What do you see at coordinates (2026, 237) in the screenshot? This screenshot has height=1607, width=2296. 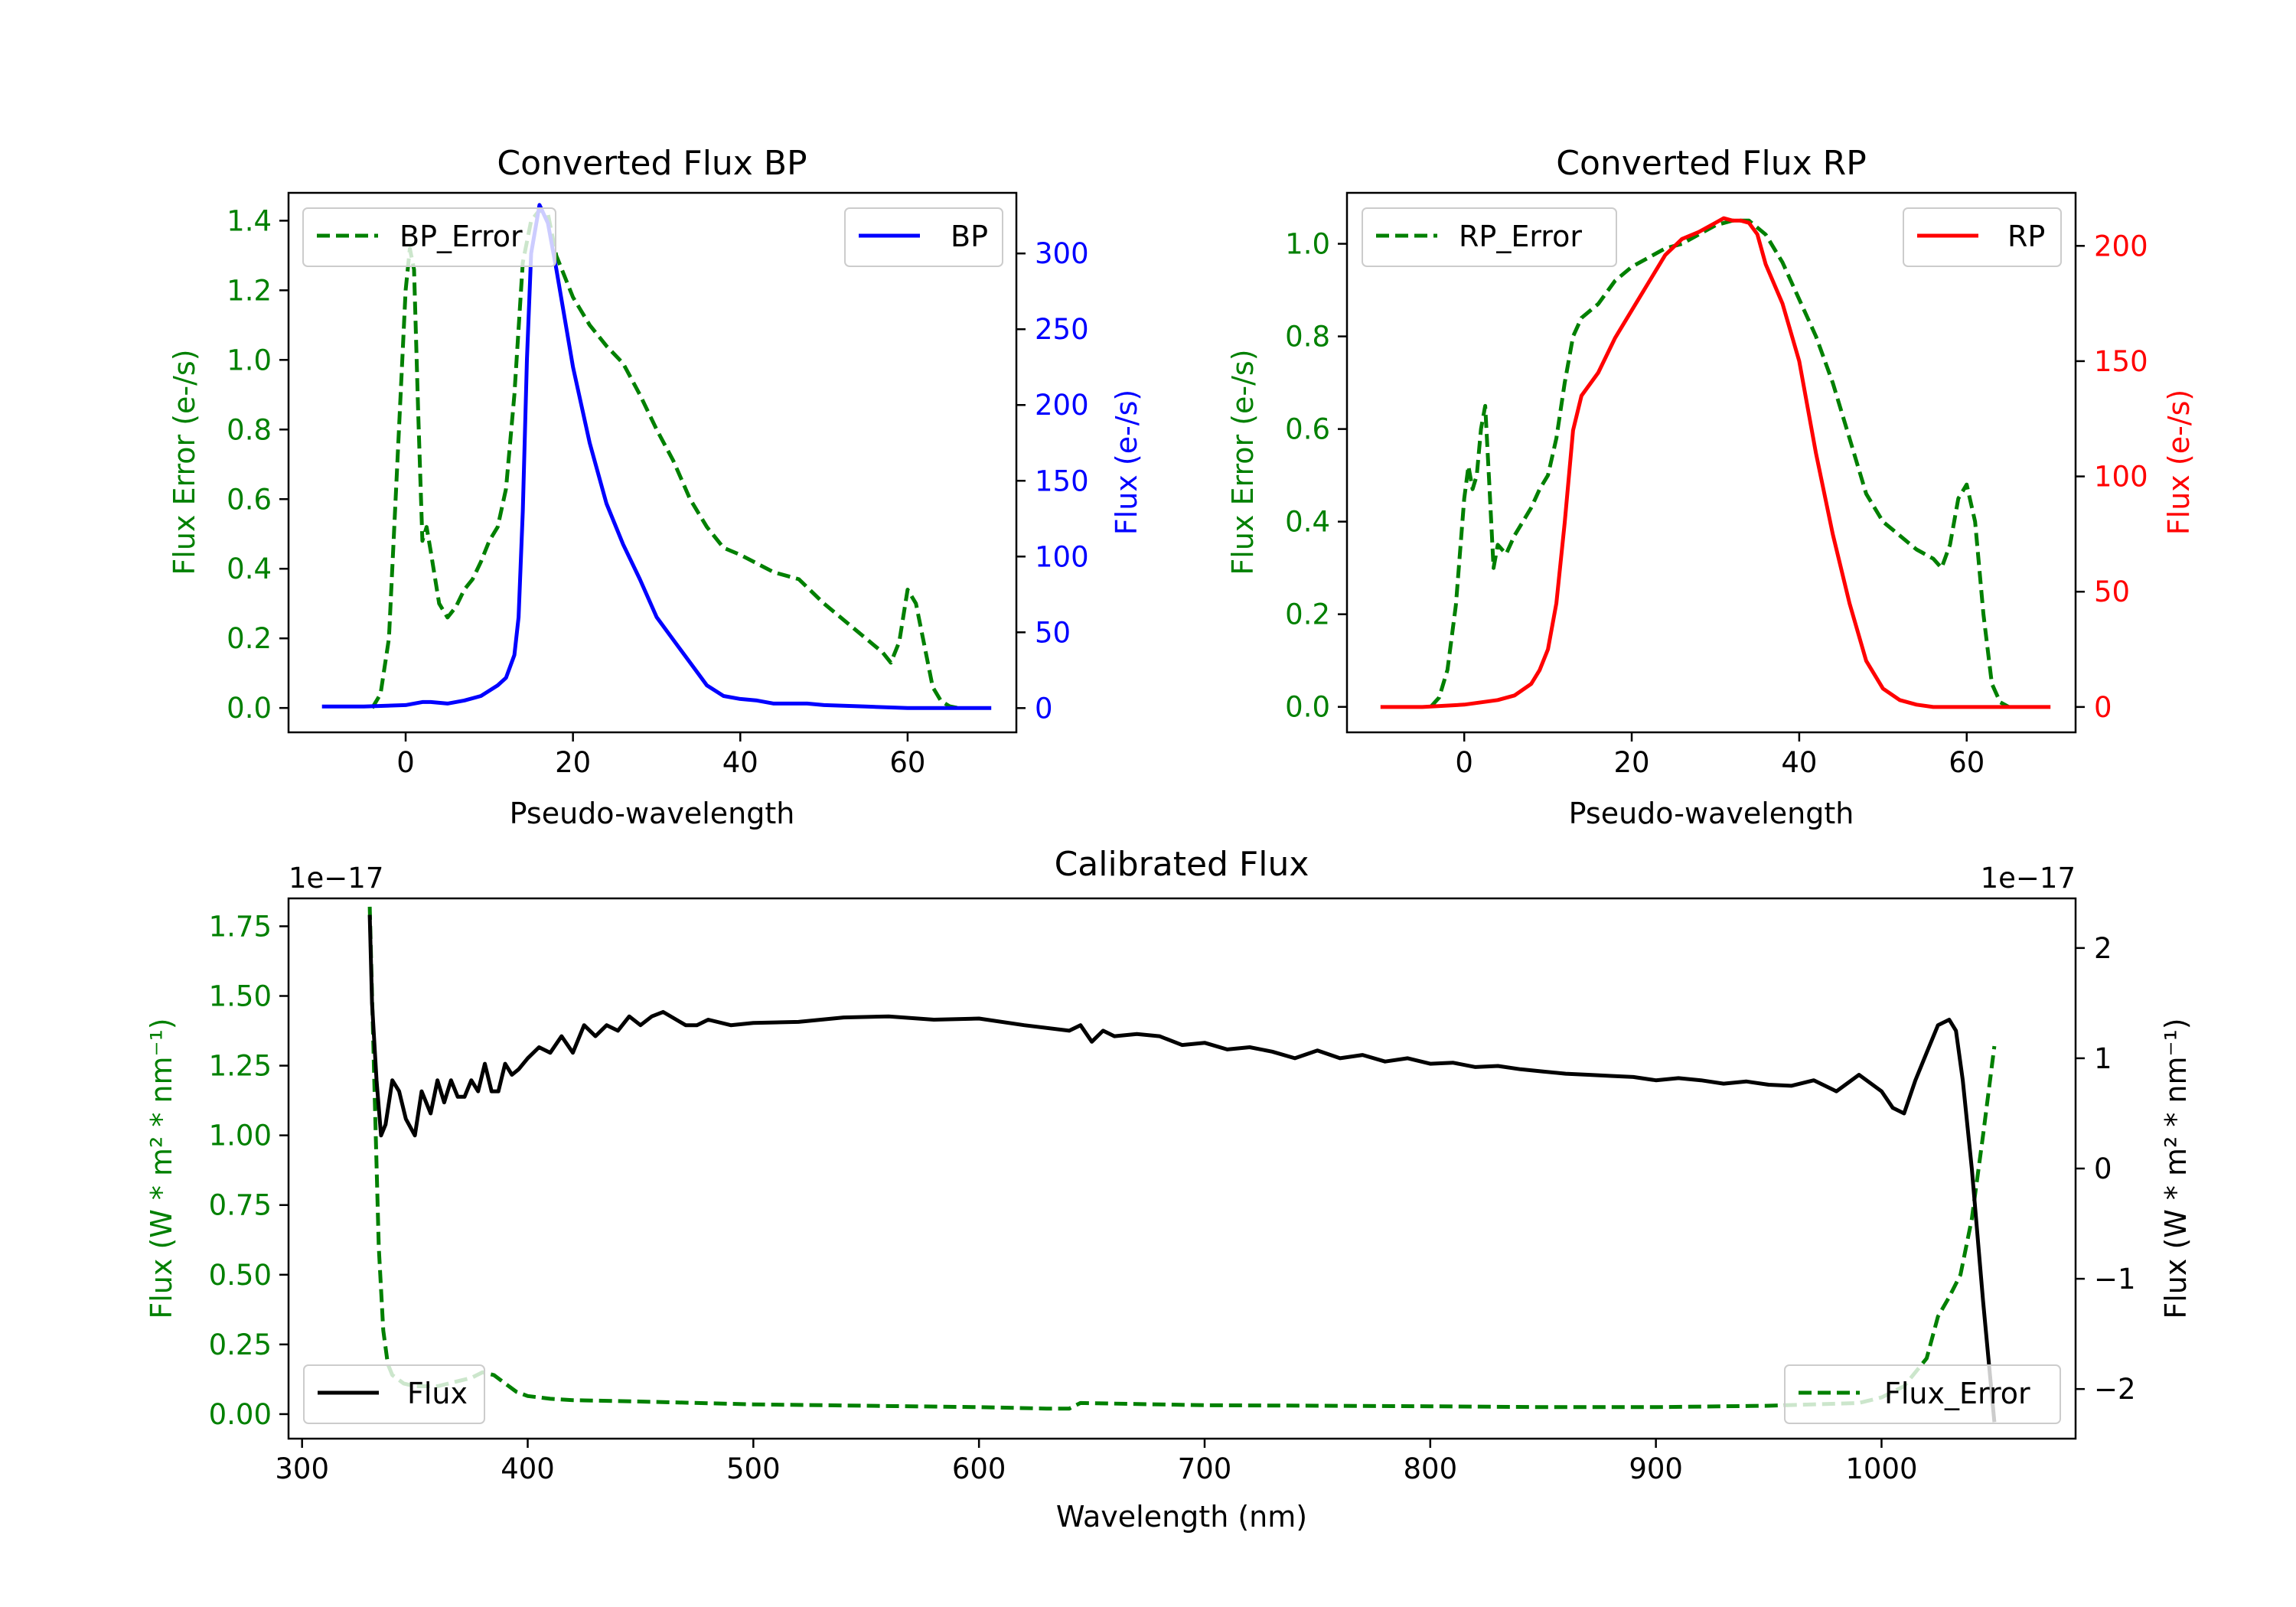 I see `legend-label-rp: RP` at bounding box center [2026, 237].